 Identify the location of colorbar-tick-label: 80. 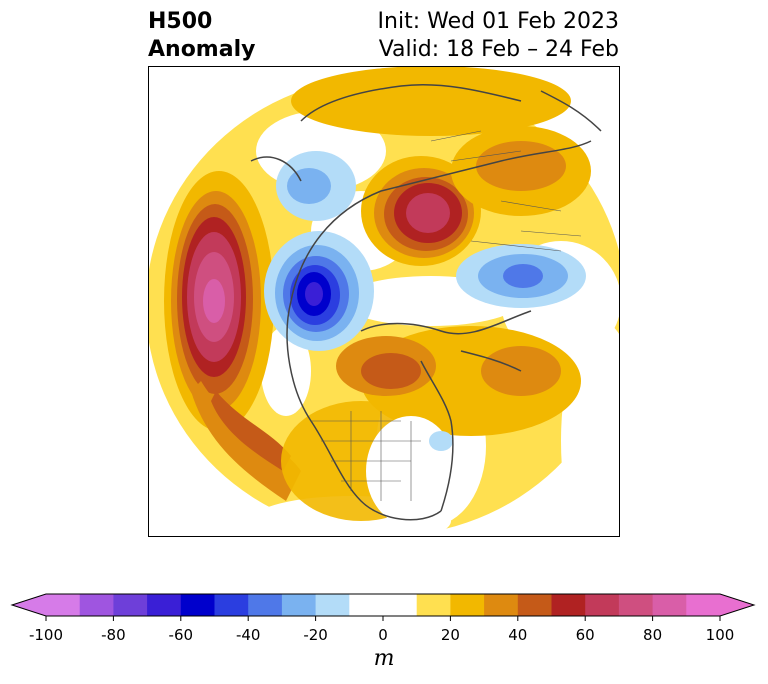
(653, 635).